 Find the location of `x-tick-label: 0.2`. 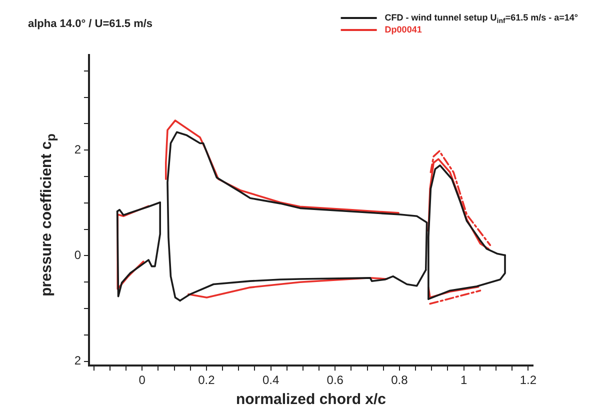

x-tick-label: 0.2 is located at coordinates (207, 380).